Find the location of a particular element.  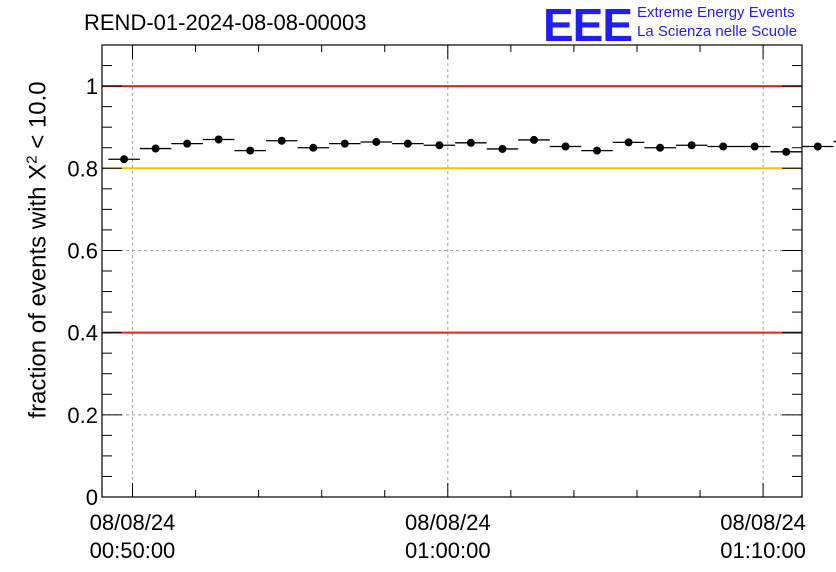

logo-caption-line1: Extreme Energy Events is located at coordinates (716, 12).